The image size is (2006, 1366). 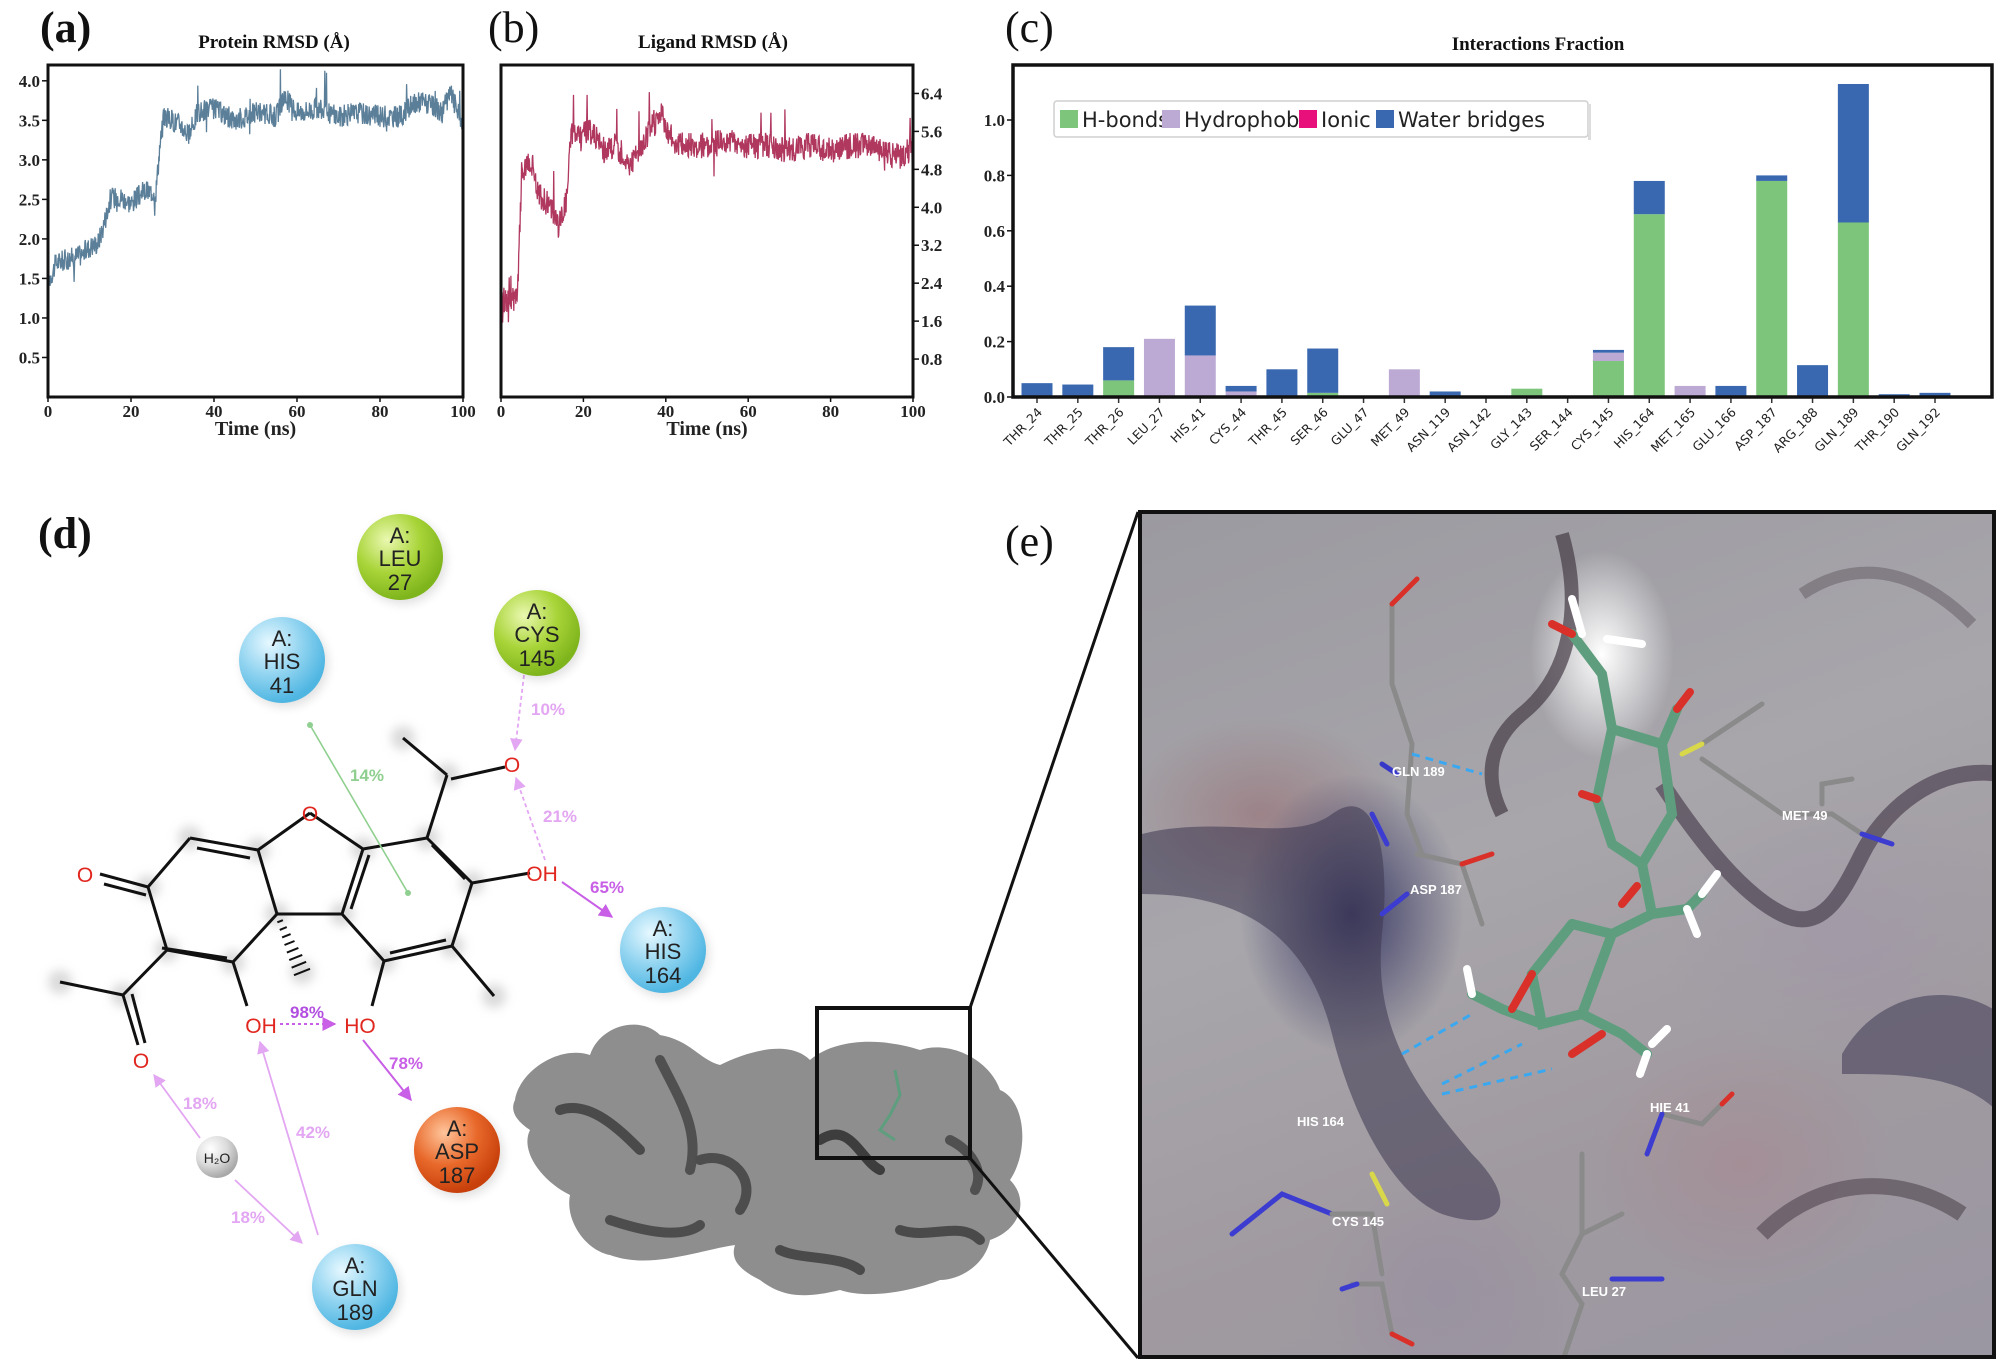 I want to click on y-tick-label: 3.0, so click(x=29, y=160).